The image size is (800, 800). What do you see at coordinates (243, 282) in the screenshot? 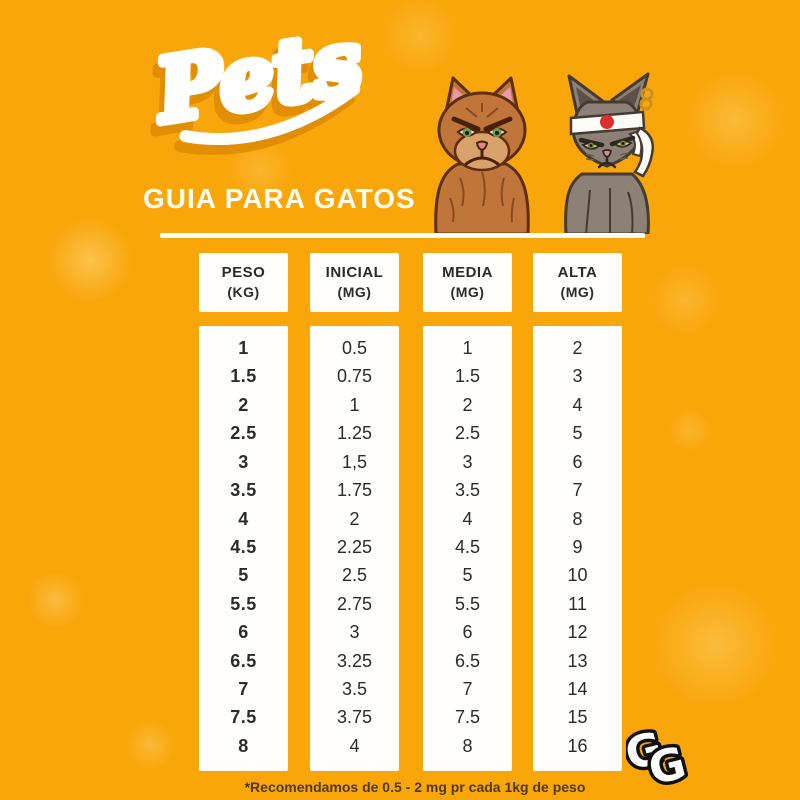
I see `column-header: PESO (KG)` at bounding box center [243, 282].